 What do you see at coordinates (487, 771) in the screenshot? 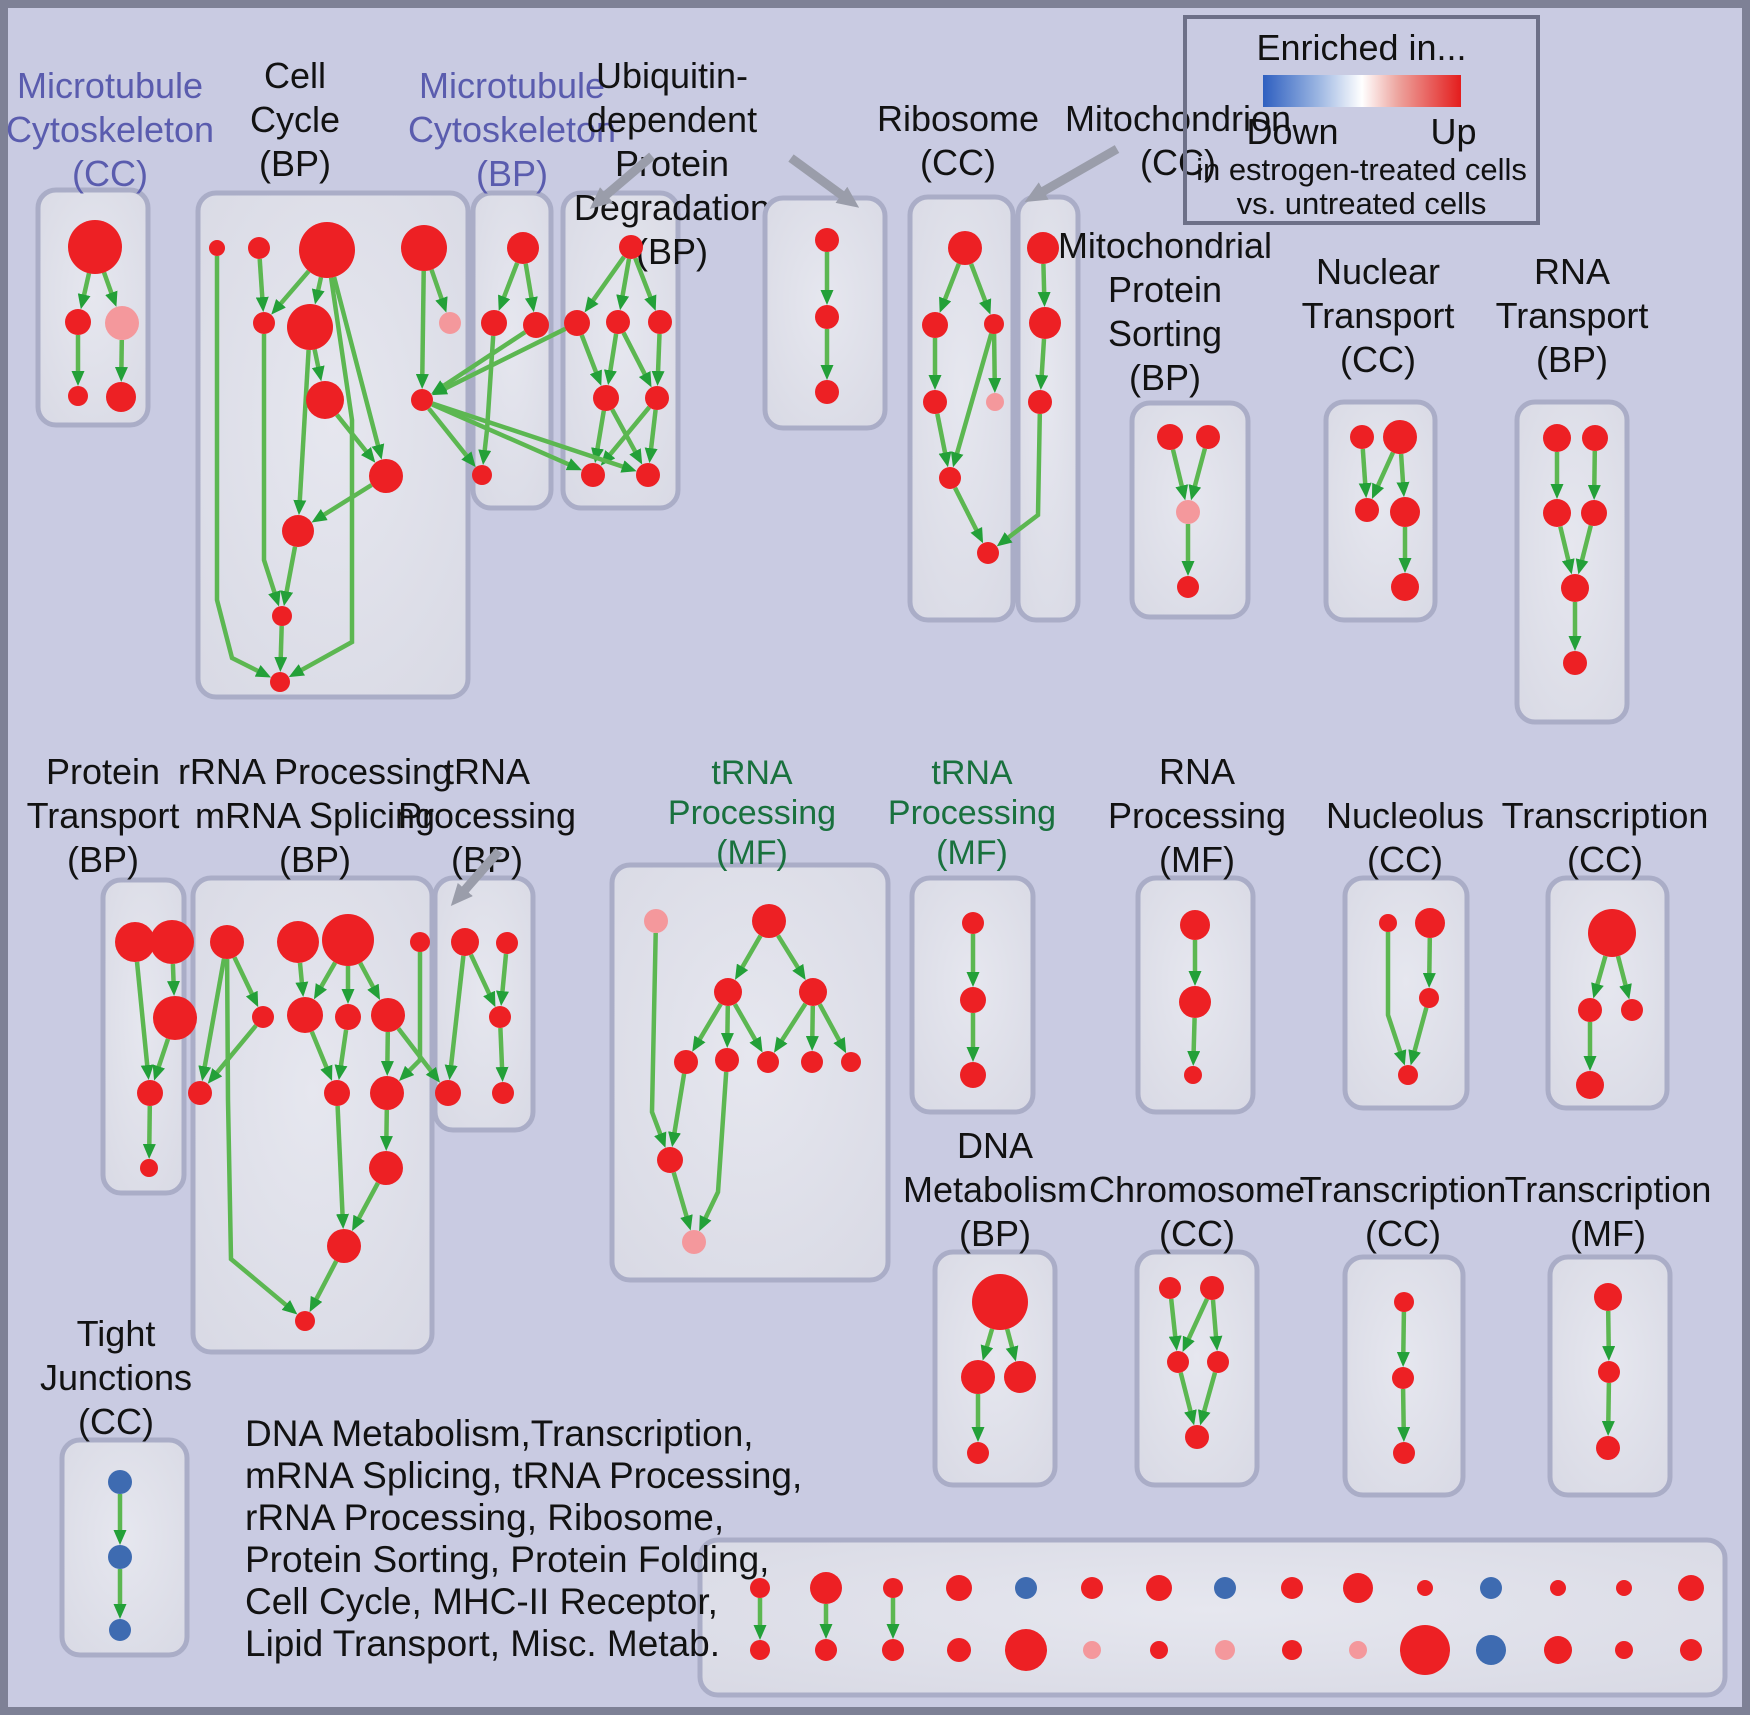
I see `cluster-label-trna-processing-bp: tRNA` at bounding box center [487, 771].